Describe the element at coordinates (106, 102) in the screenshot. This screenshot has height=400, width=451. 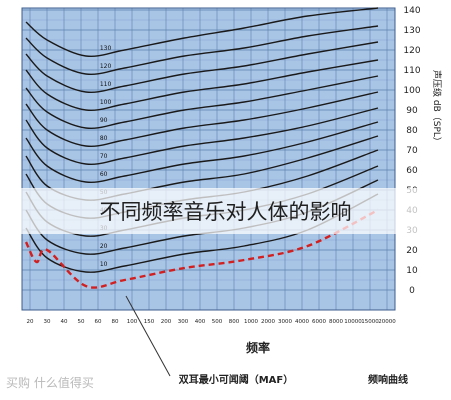
I see `curve-label-100: 100` at that location.